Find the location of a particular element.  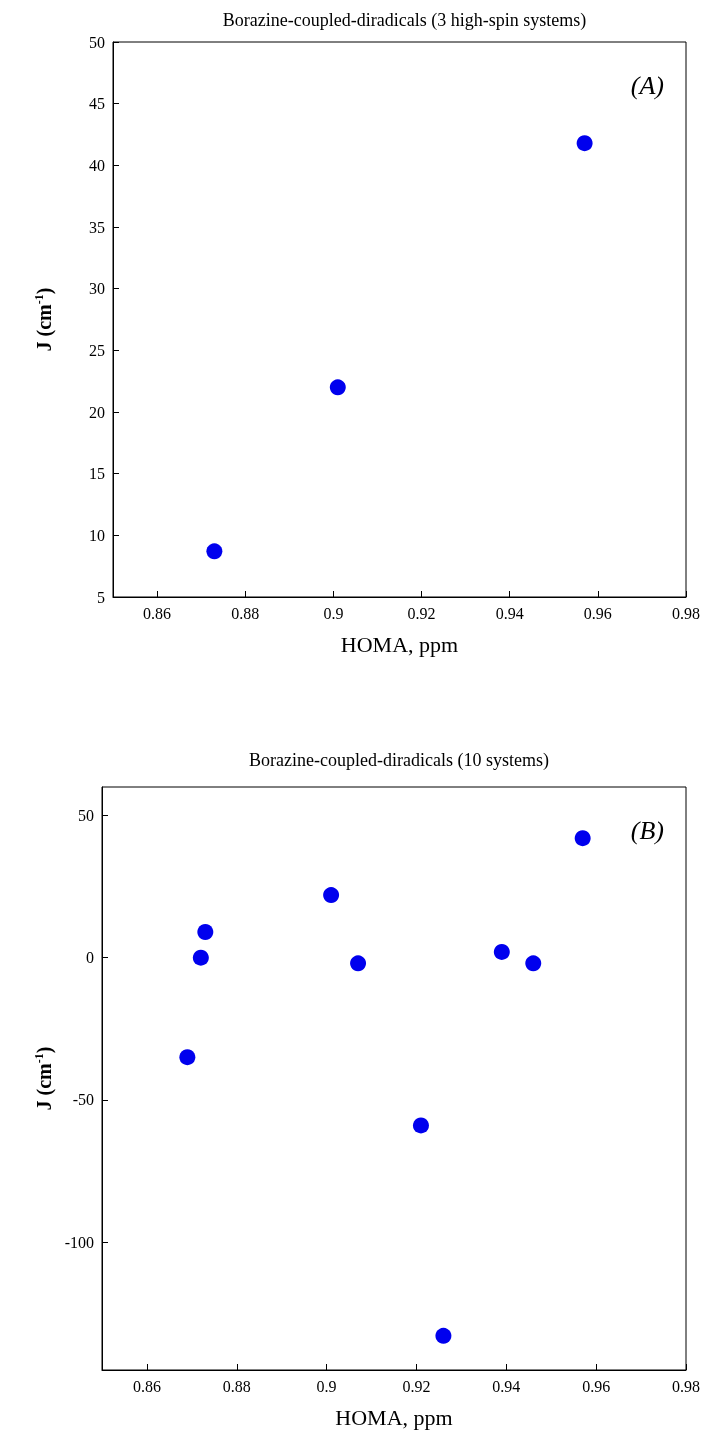

annotation: (A) is located at coordinates (647, 85).